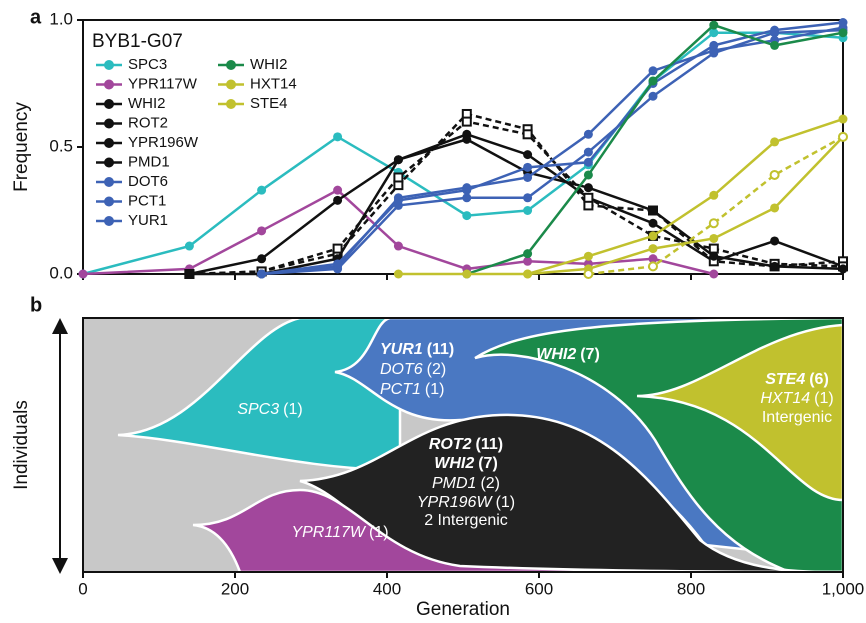 The height and width of the screenshot is (623, 866). Describe the element at coordinates (797, 379) in the screenshot. I see `clone-label: STE4 (6)` at that location.